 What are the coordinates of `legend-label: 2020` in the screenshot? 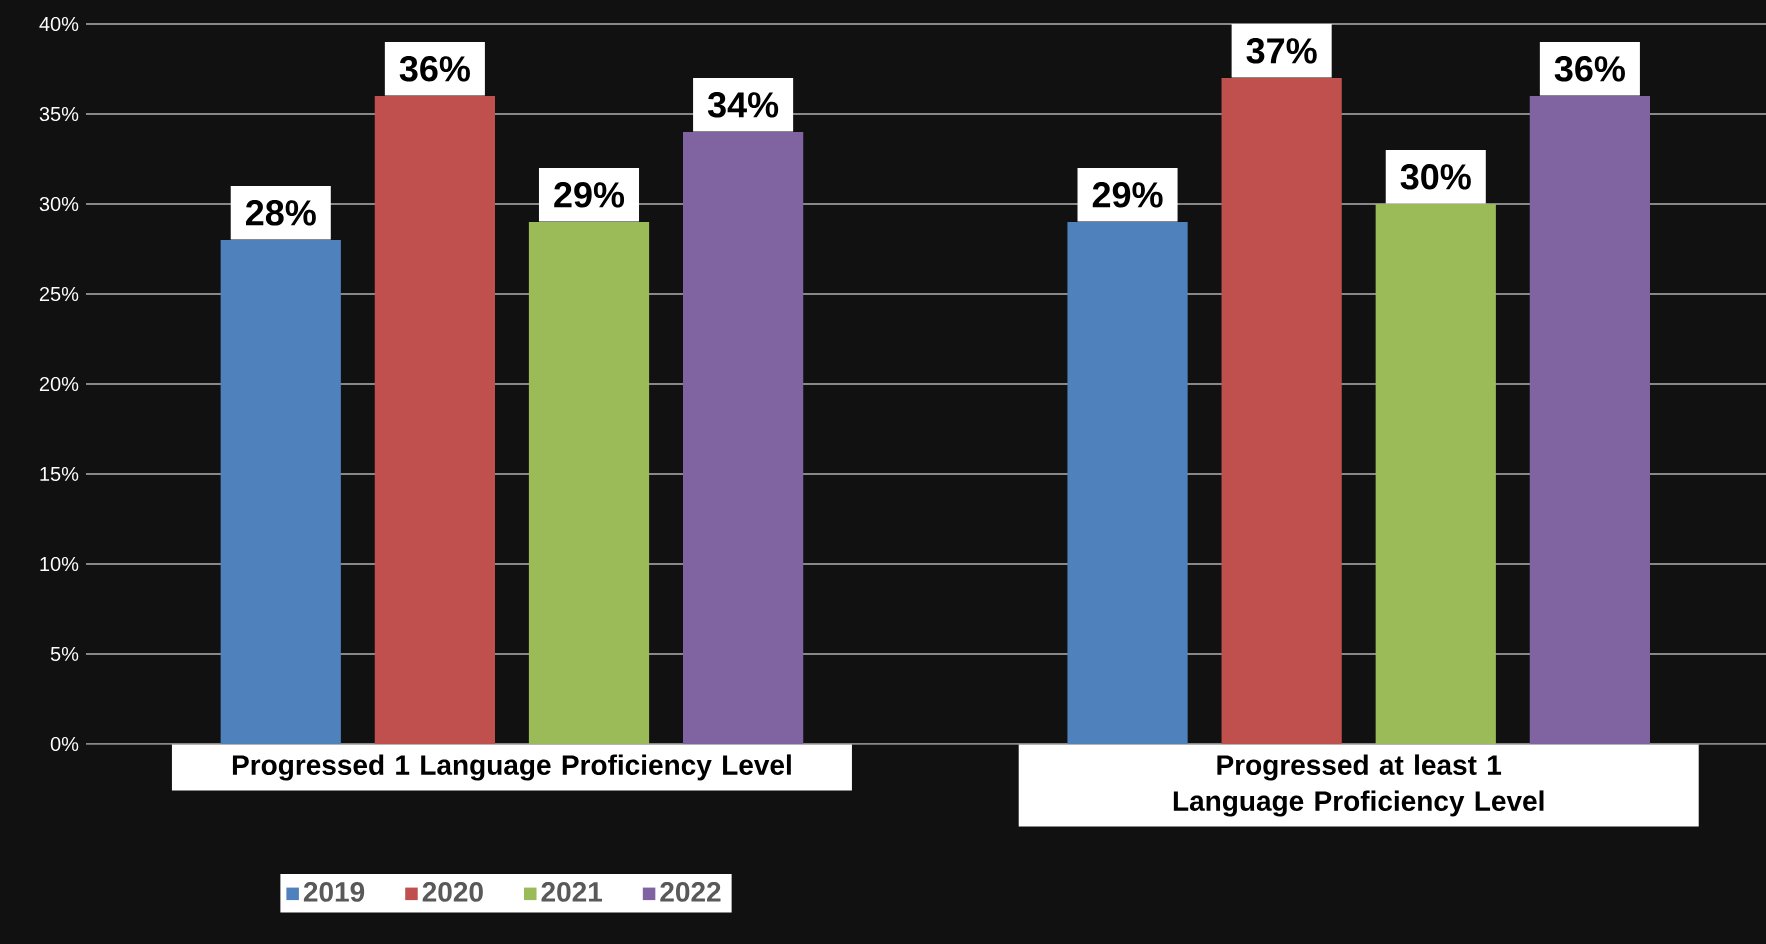 It's located at (452, 891).